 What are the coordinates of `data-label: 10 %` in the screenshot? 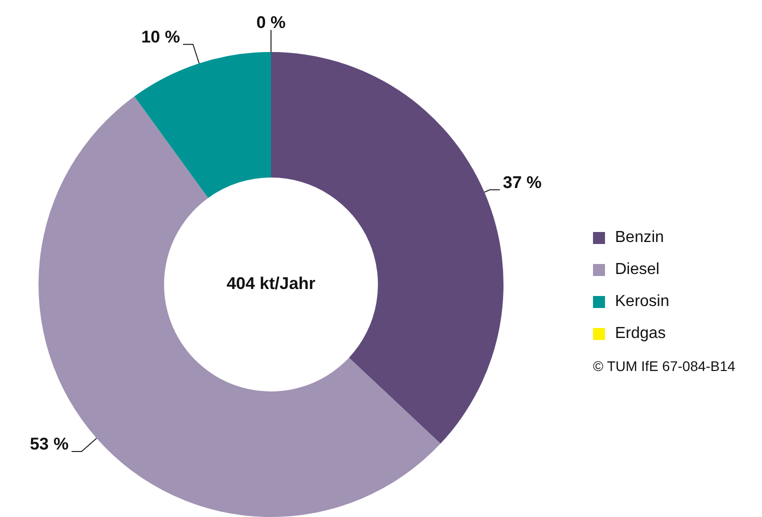 It's located at (160, 37).